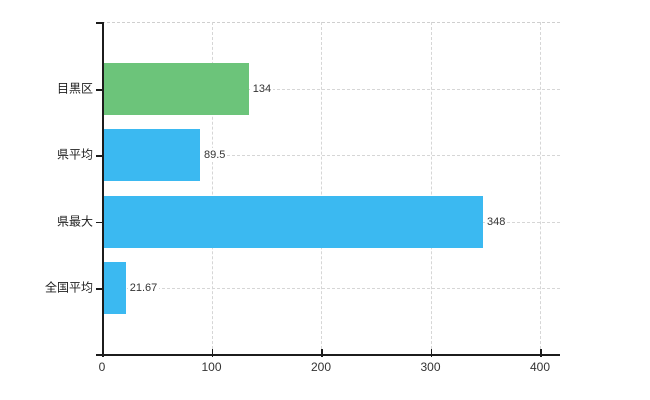 This screenshot has height=400, width=650. Describe the element at coordinates (331, 89) in the screenshot. I see `y-gridline-row0` at that location.